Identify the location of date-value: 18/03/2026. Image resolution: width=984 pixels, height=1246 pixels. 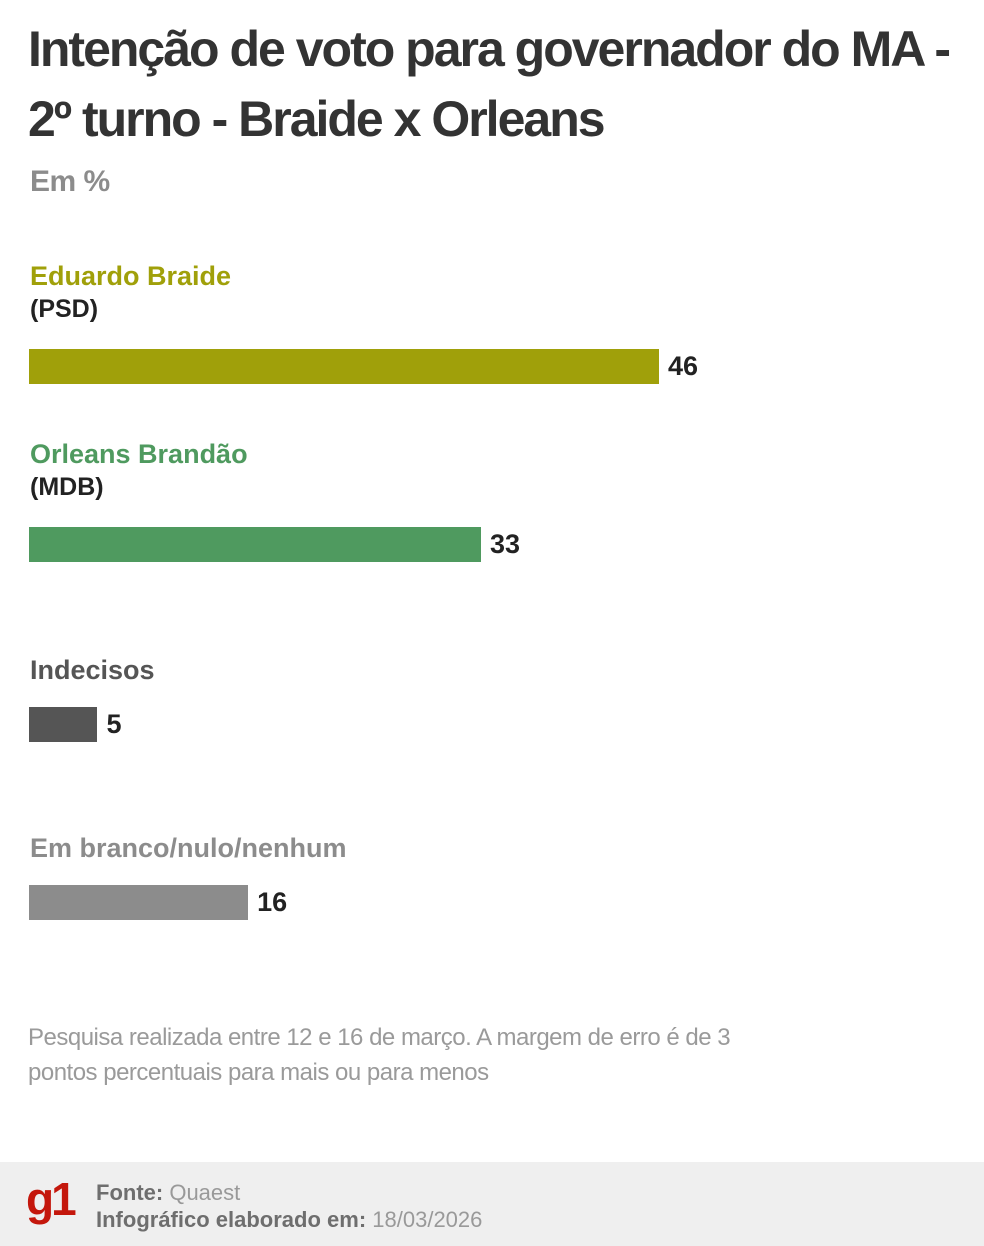
(427, 1219).